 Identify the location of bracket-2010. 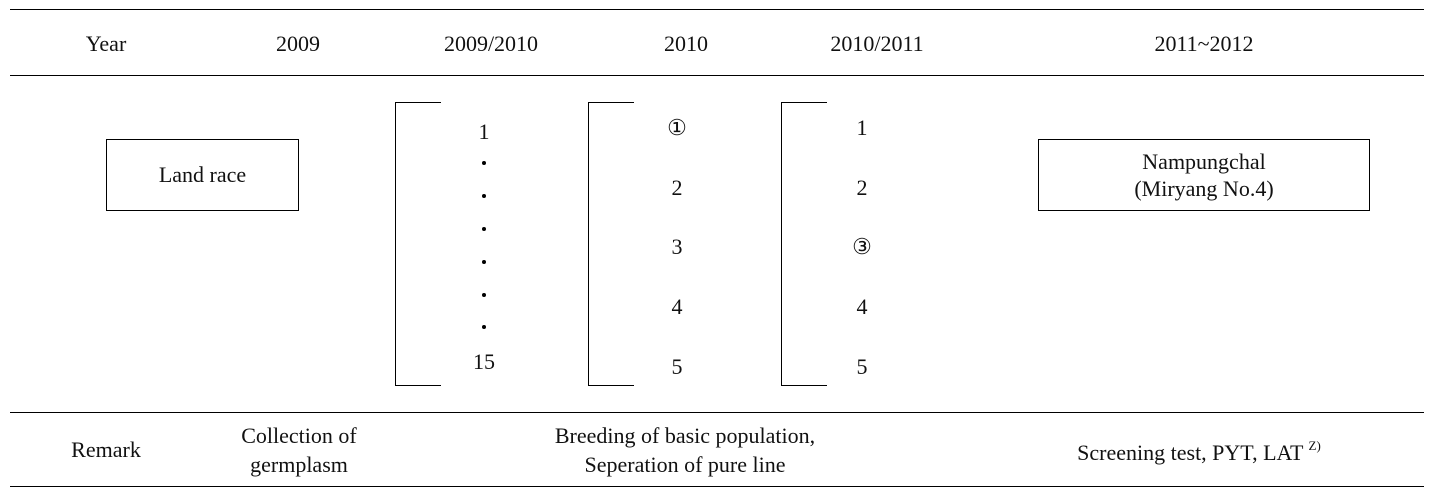
(611, 244).